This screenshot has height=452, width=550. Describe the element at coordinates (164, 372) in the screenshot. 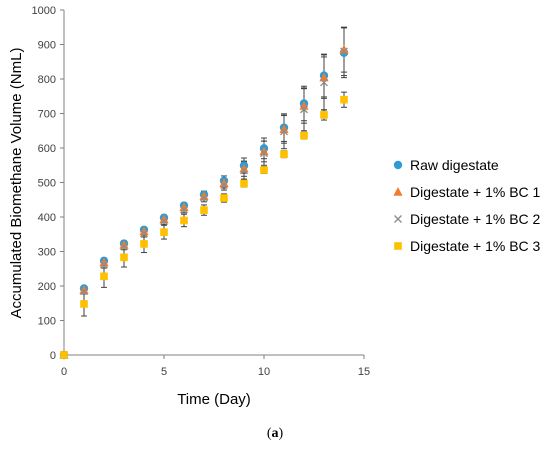

I see `x-tick-label: 5` at that location.